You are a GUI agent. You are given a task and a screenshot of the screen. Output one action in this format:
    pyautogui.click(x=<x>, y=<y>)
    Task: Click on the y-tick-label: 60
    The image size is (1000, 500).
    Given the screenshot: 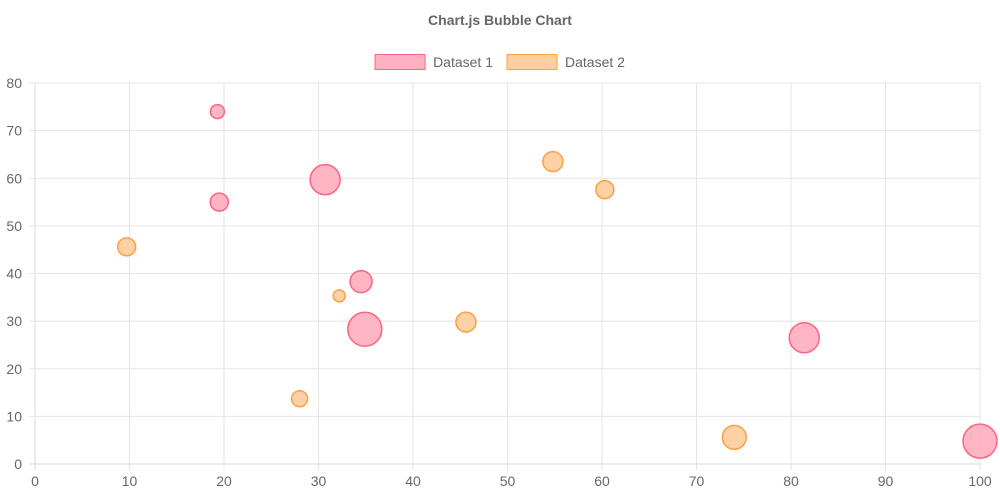 What is the action you would take?
    pyautogui.click(x=14, y=178)
    